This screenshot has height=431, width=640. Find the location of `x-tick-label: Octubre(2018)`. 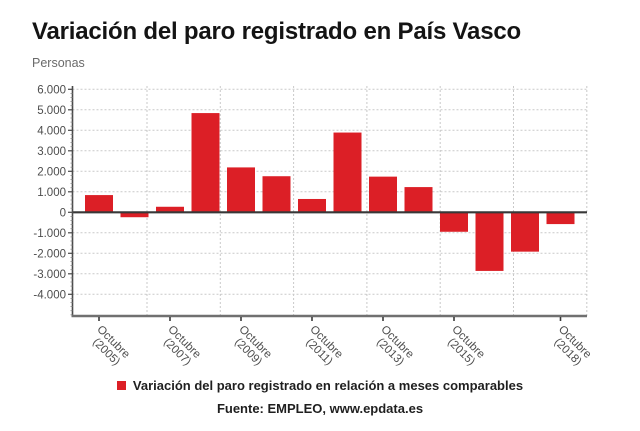

x-tick-label: Octubre(2018) is located at coordinates (570, 347).